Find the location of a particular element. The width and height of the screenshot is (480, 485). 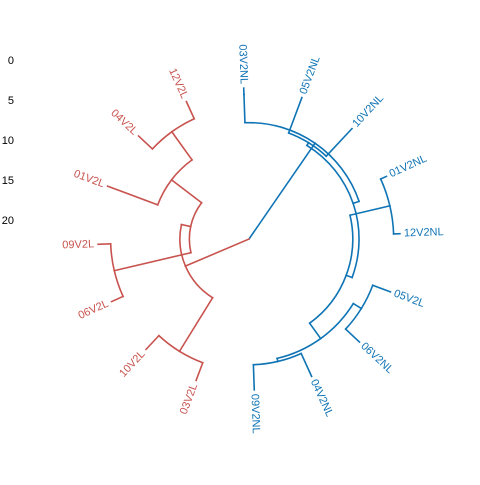

leaf-label: 03V2NL is located at coordinates (242, 64).